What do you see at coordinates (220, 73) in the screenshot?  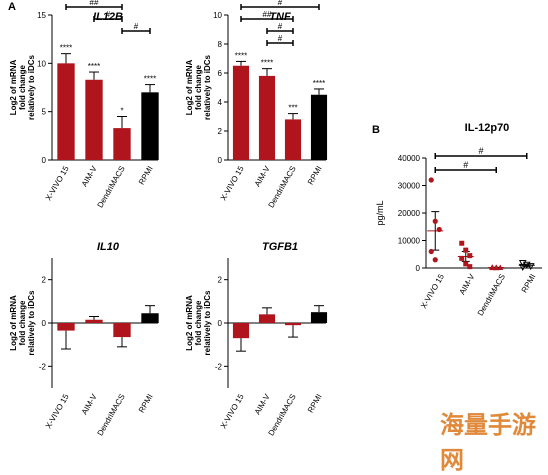 I see `y-tick-label: 6` at bounding box center [220, 73].